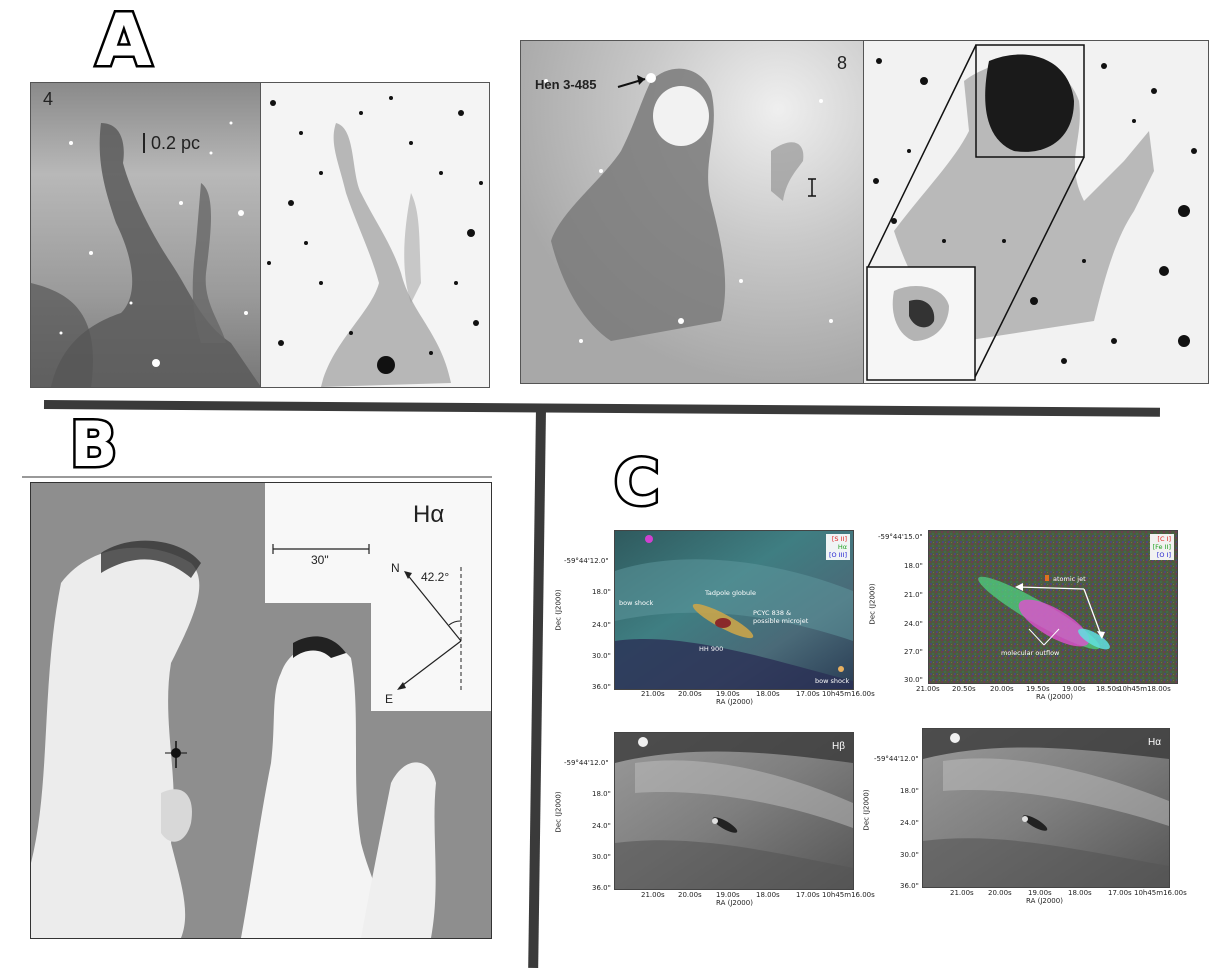 The height and width of the screenshot is (968, 1226). I want to click on x-tick: 10h45m18.00s, so click(1144, 689).